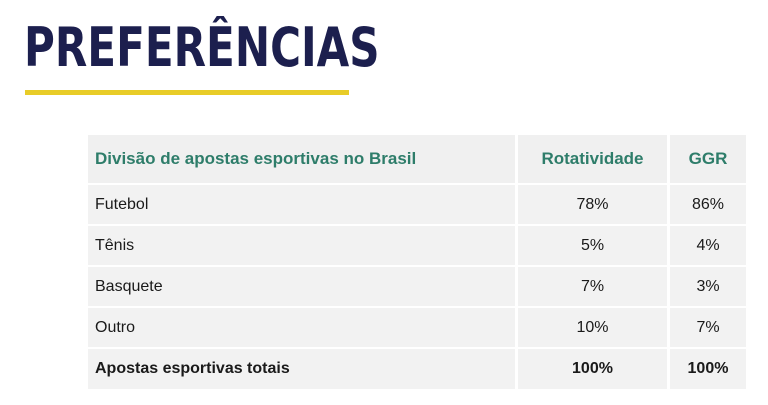 The height and width of the screenshot is (405, 768). Describe the element at coordinates (707, 369) in the screenshot. I see `total-ggr-cell: 100%` at that location.